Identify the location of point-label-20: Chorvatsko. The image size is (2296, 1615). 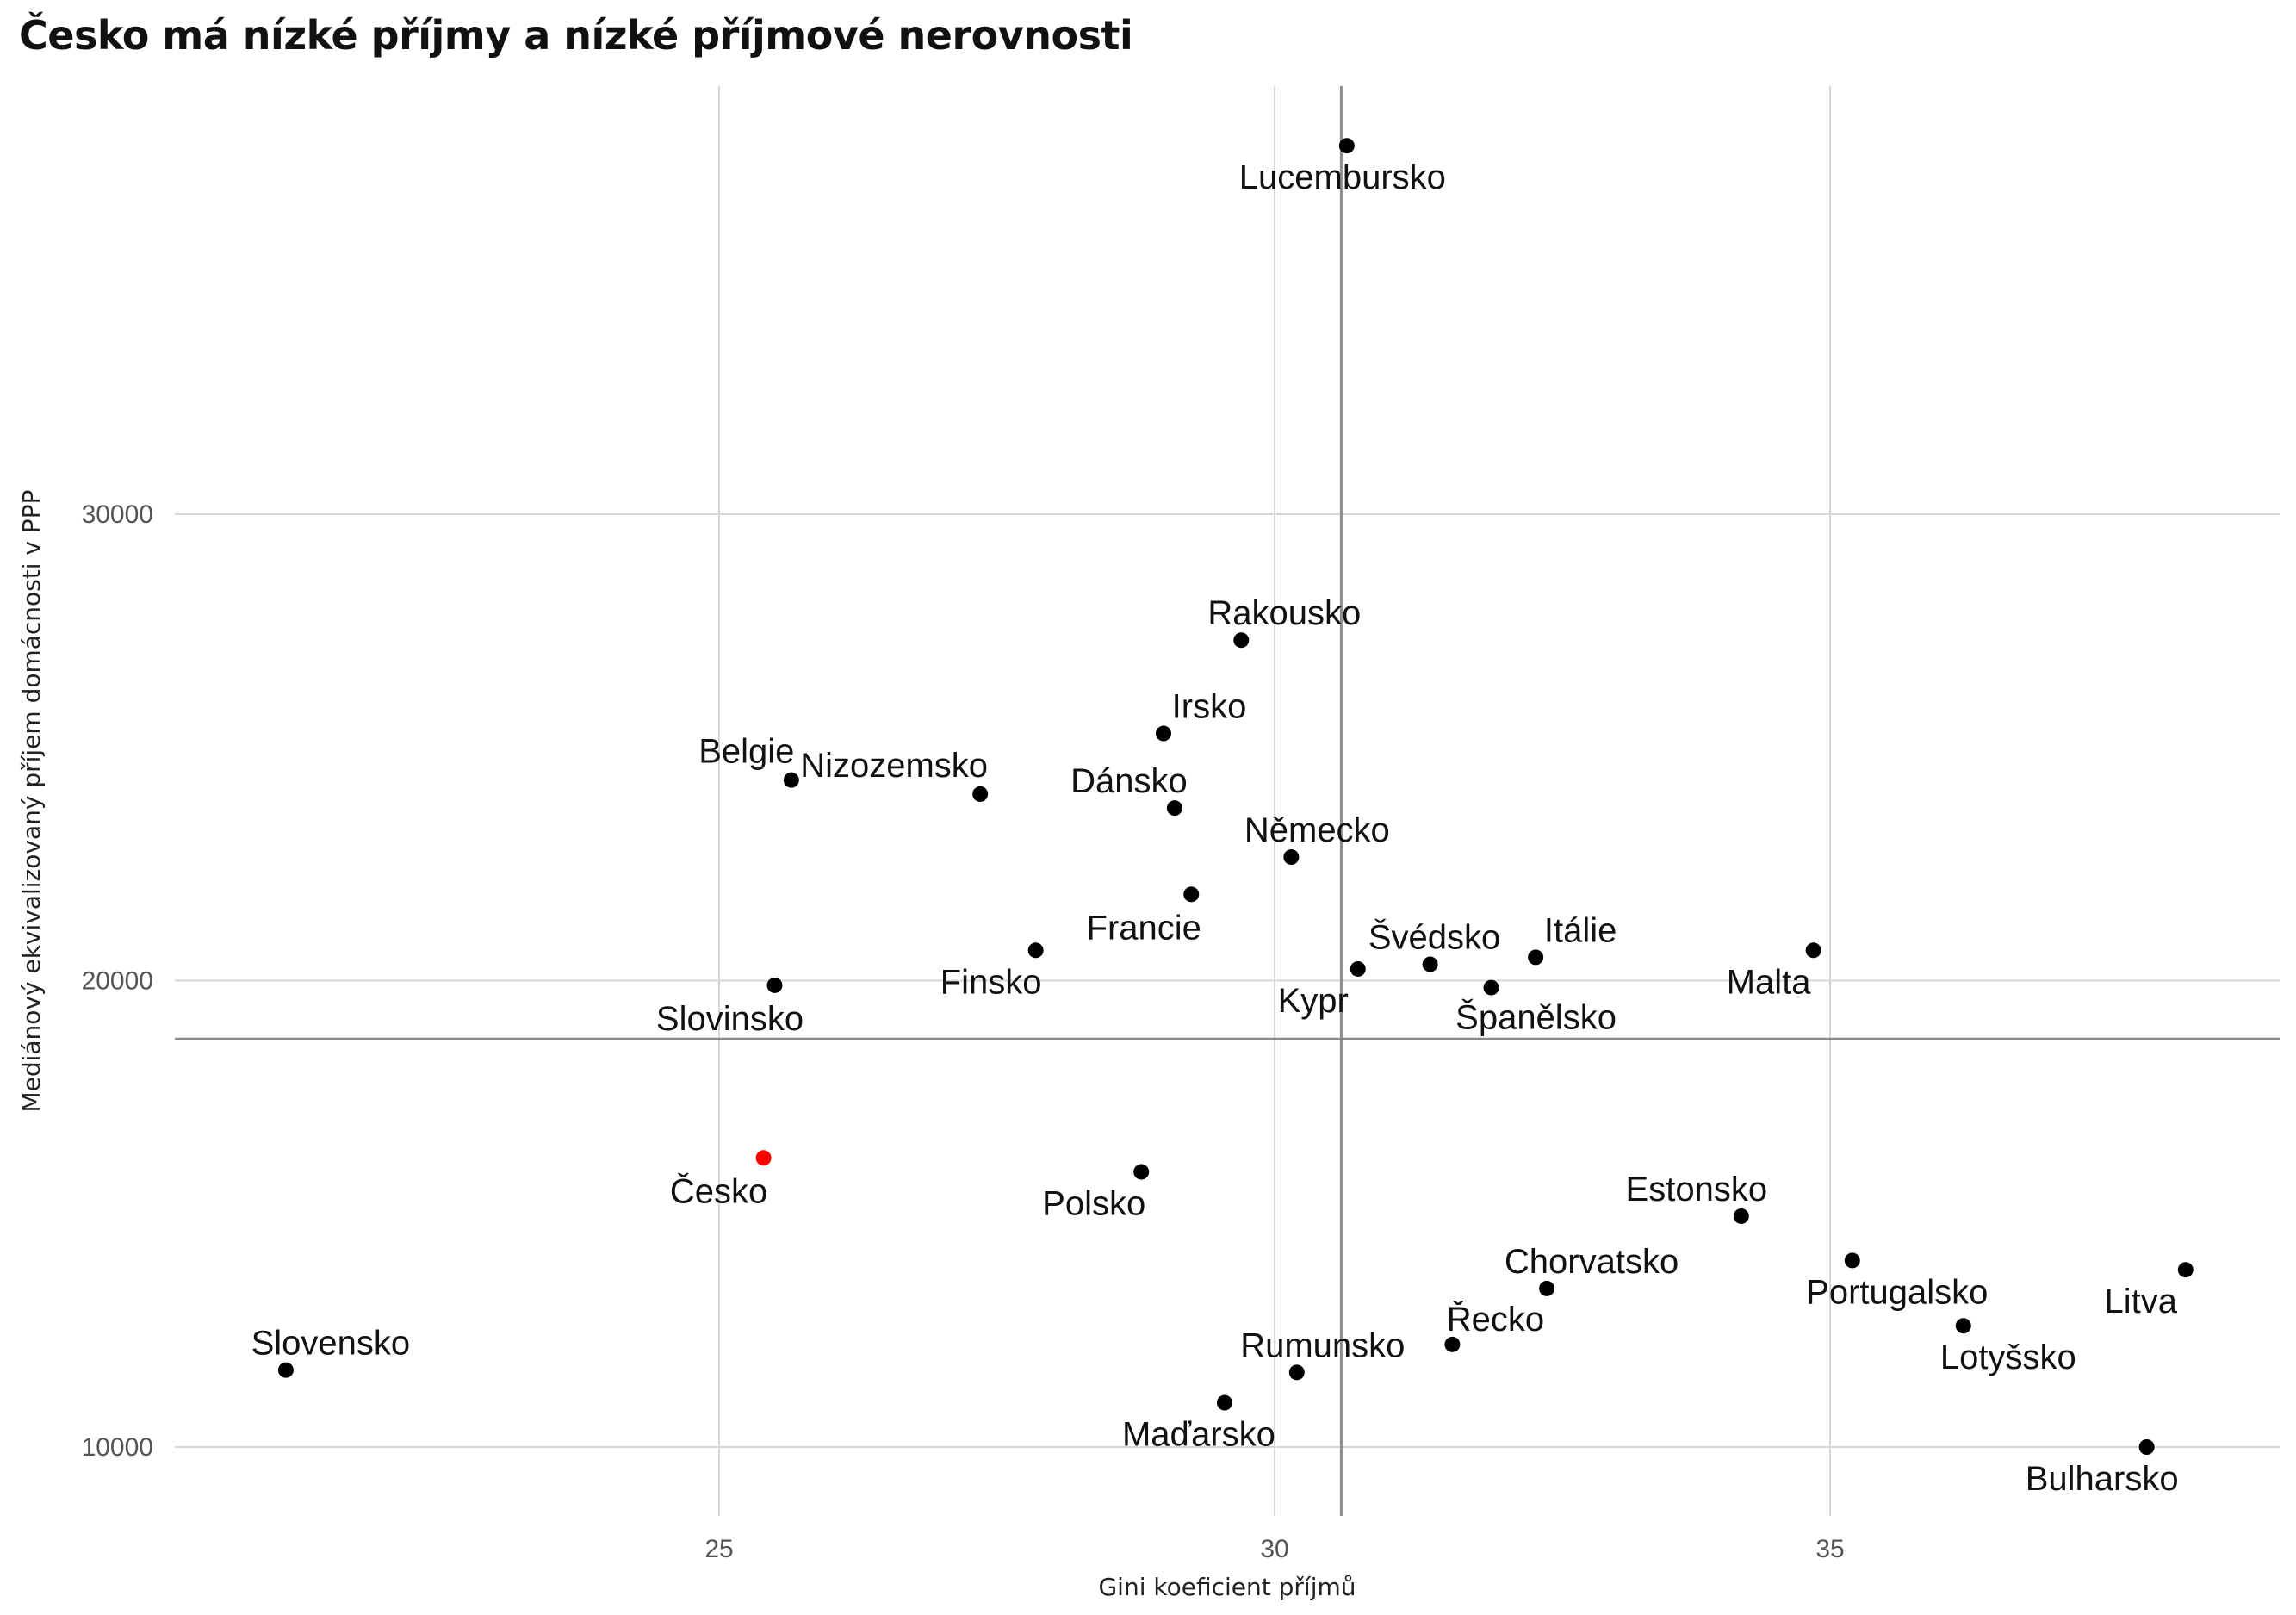
(1592, 1262).